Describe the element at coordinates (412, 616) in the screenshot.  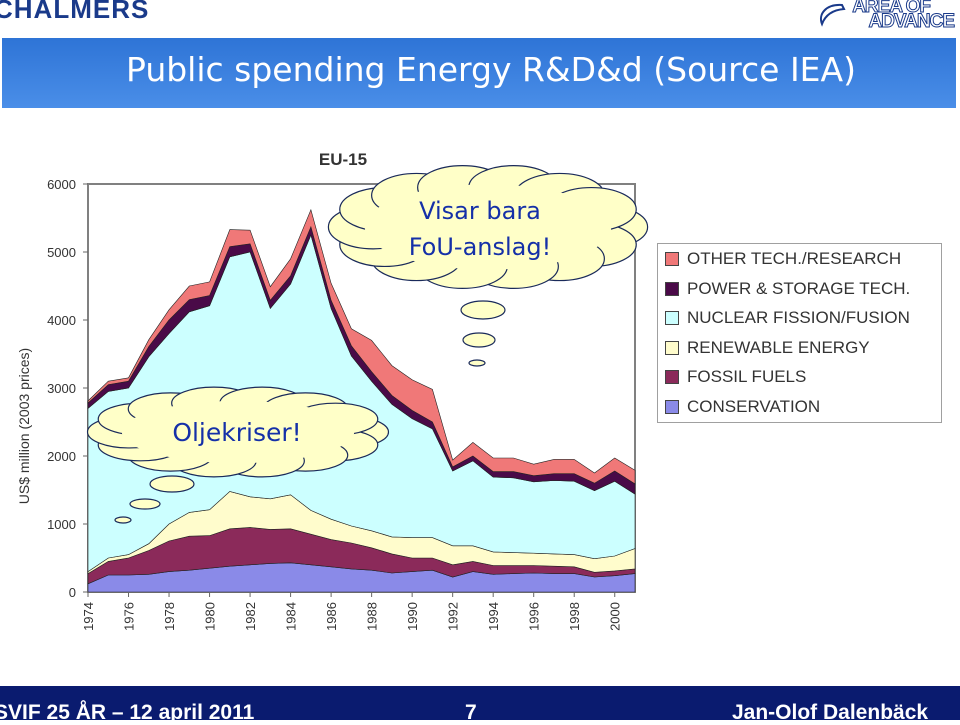
I see `x-tick-label: 1990` at that location.